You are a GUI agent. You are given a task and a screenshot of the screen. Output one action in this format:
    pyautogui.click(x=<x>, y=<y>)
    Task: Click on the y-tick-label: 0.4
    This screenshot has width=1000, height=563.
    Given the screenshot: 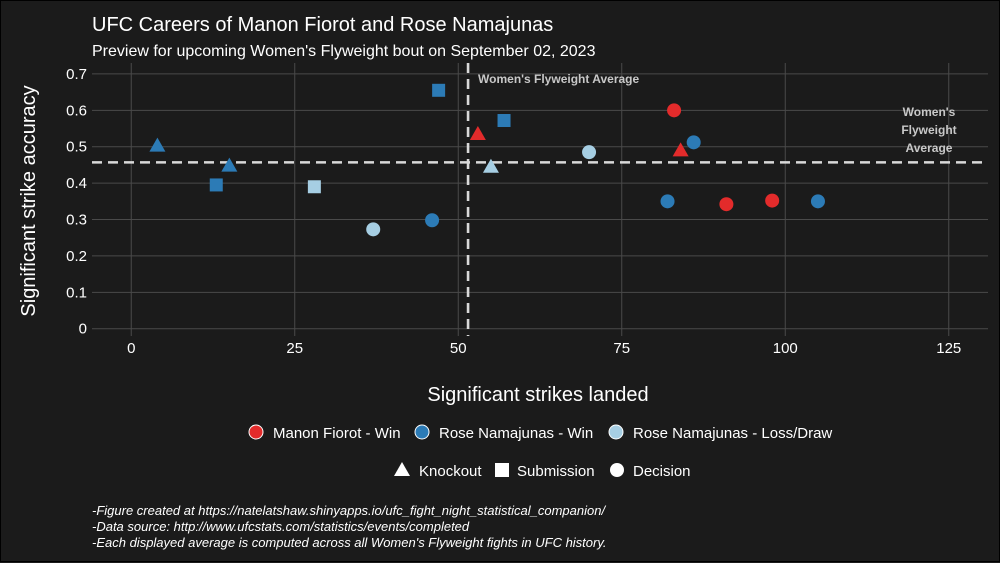 What is the action you would take?
    pyautogui.click(x=76, y=183)
    